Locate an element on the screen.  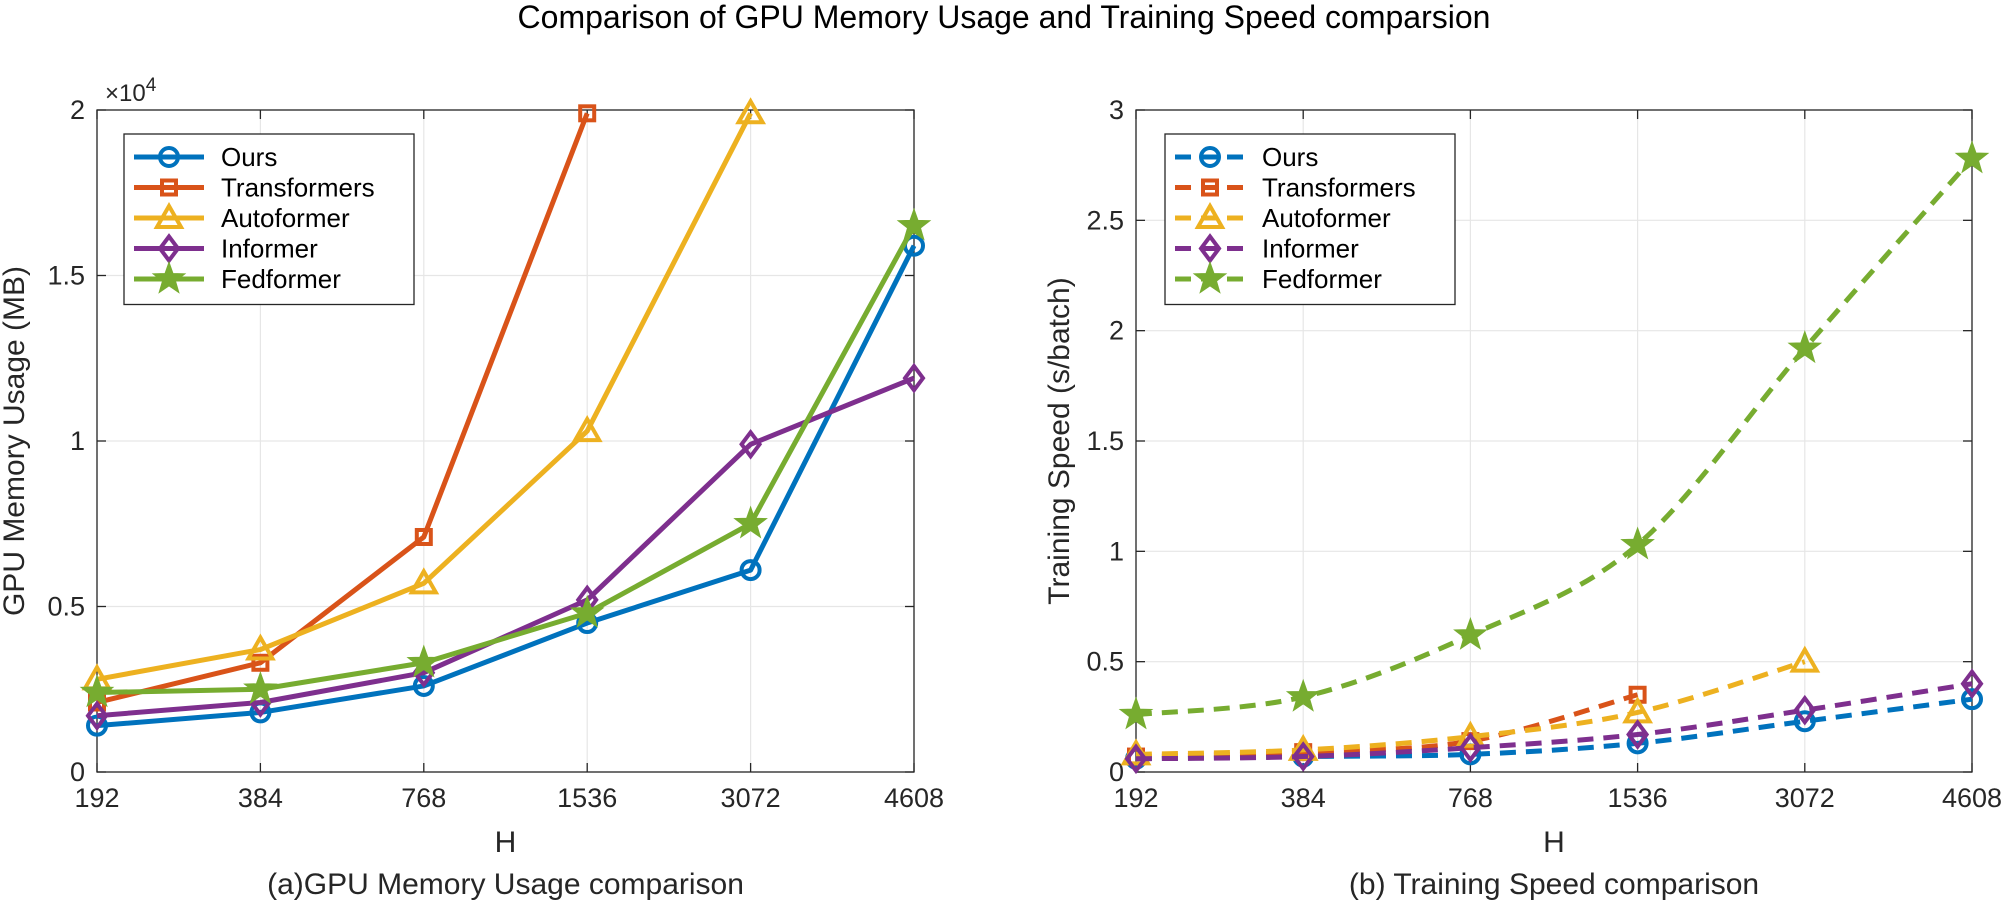
series-line-autoformer is located at coordinates (1470, 708).